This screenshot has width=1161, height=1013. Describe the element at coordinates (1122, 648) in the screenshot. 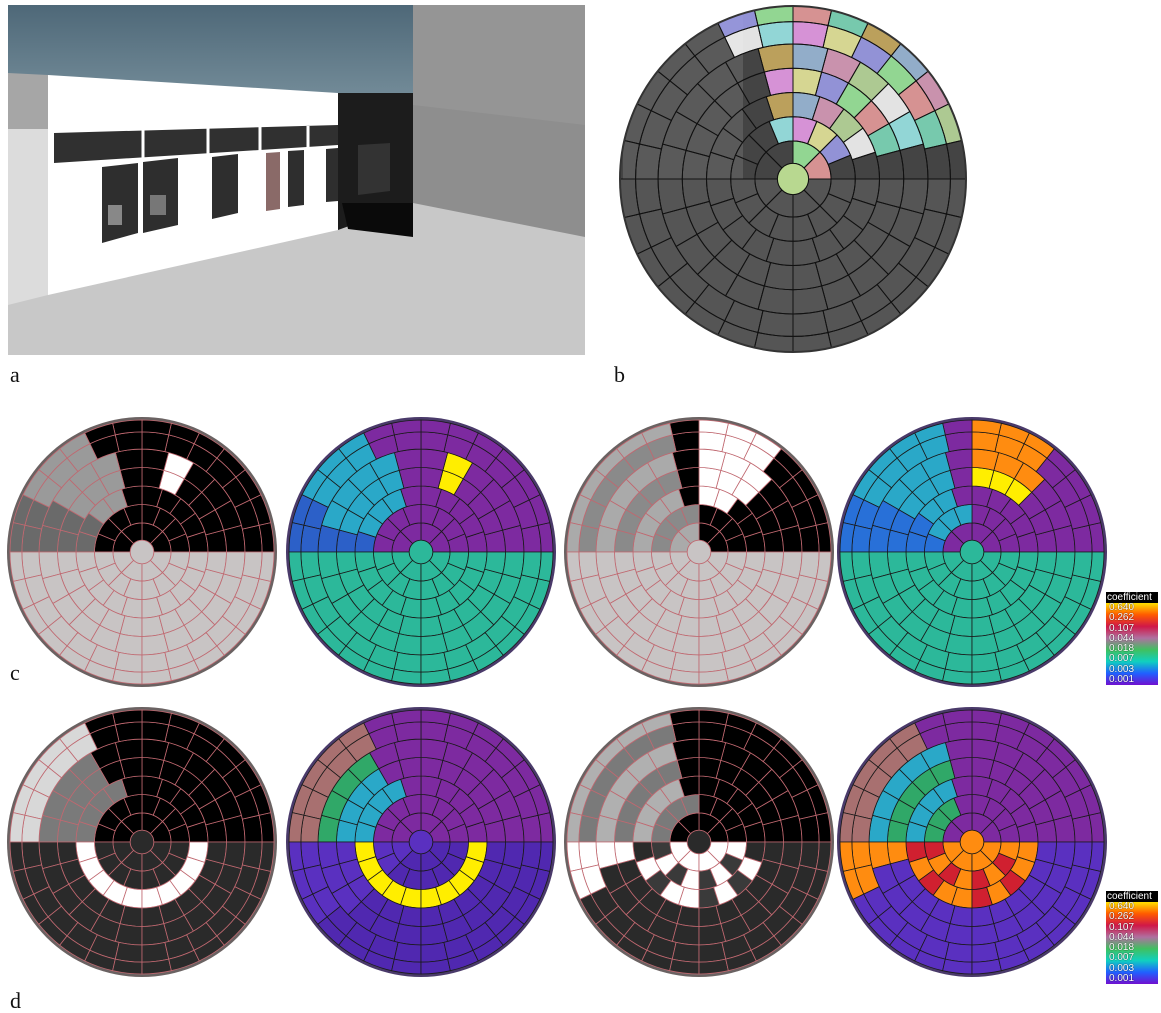

I see `legend-value: 0.018` at that location.